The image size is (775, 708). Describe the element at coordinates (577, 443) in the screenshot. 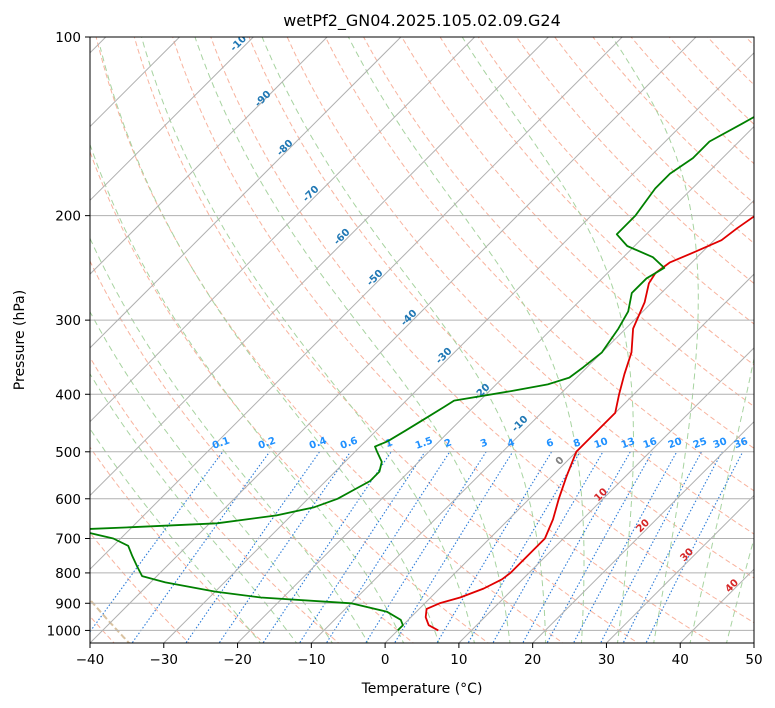

I see `mixing-ratio-label: 8` at that location.